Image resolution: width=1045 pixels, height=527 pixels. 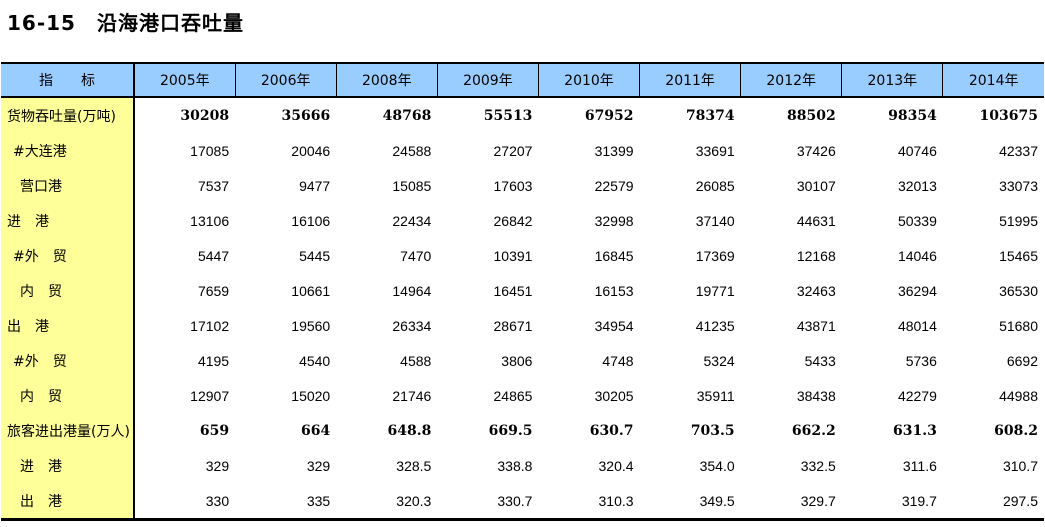 What do you see at coordinates (1018, 395) in the screenshot?
I see `data-cell: 44988` at bounding box center [1018, 395].